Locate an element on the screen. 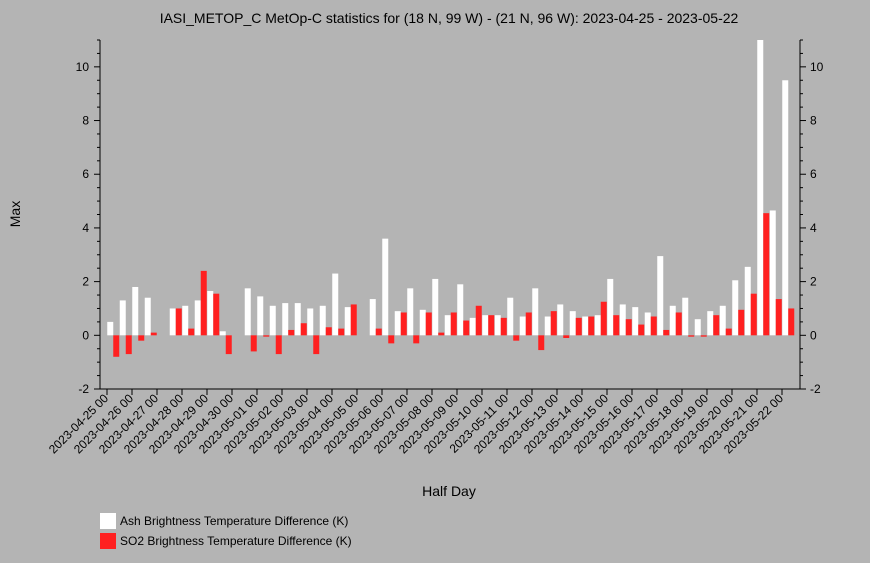  y-tick-label-left: 2 is located at coordinates (85, 282).